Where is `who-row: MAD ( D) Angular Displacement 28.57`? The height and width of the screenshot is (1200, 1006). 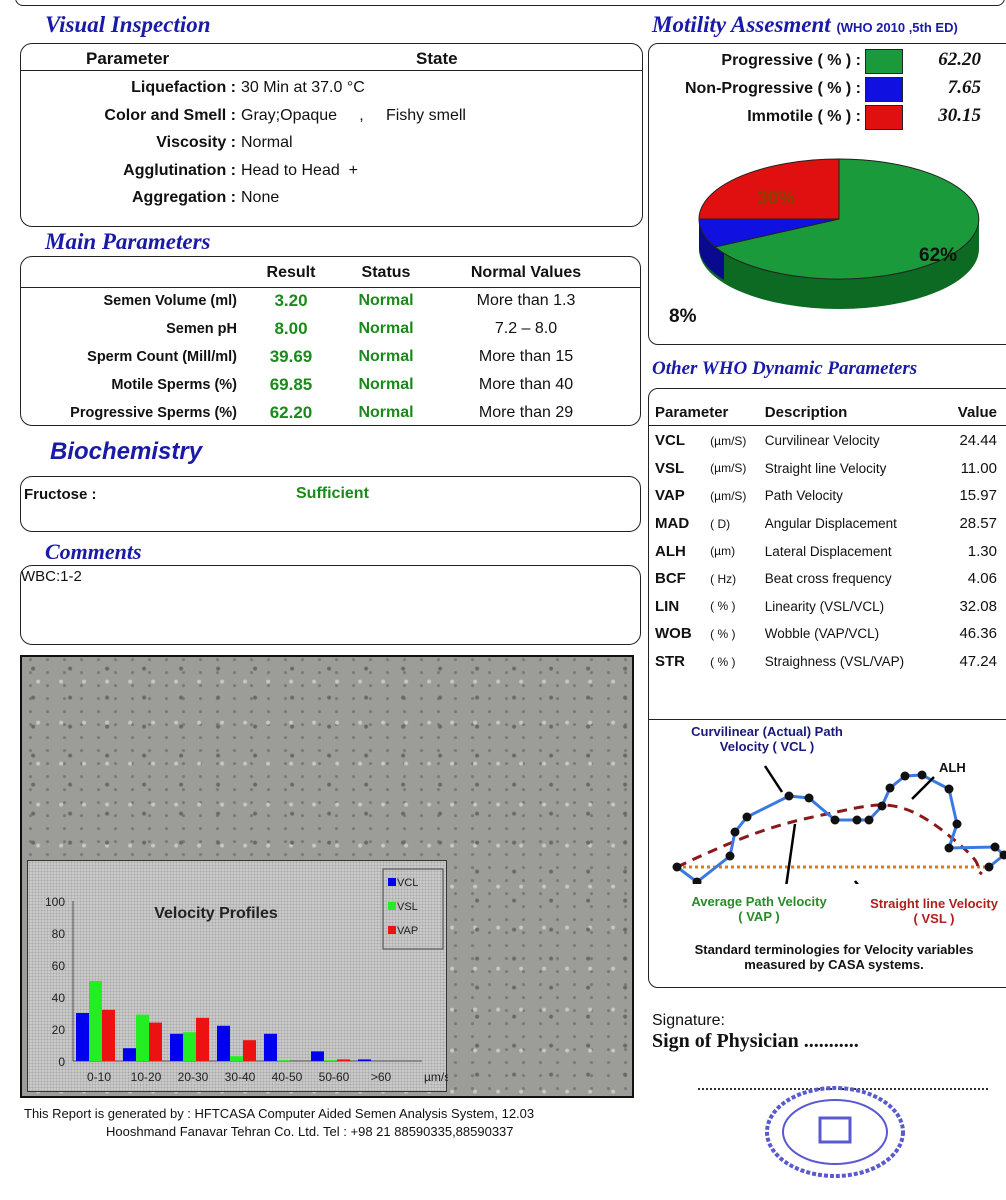 who-row: MAD ( D) Angular Displacement 28.57 is located at coordinates (826, 524).